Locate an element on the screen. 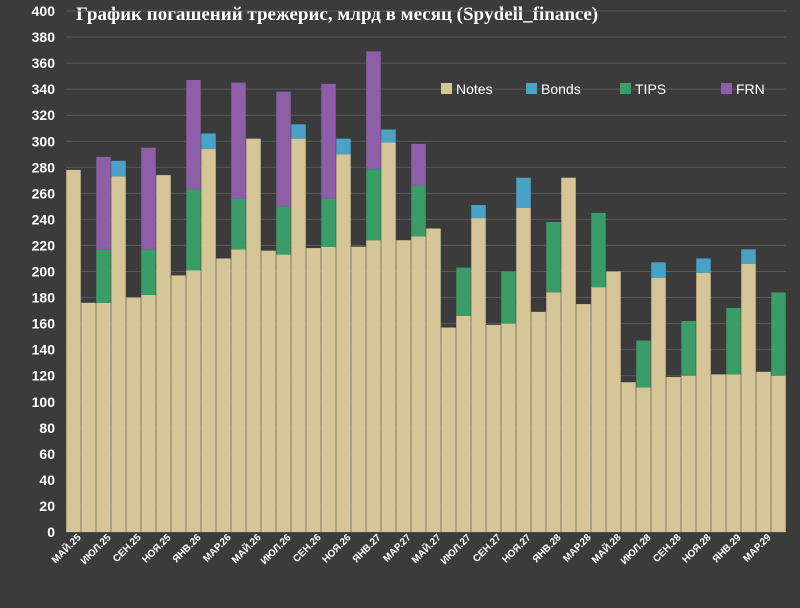 The width and height of the screenshot is (800, 608). legend-swatch-notes is located at coordinates (446, 88).